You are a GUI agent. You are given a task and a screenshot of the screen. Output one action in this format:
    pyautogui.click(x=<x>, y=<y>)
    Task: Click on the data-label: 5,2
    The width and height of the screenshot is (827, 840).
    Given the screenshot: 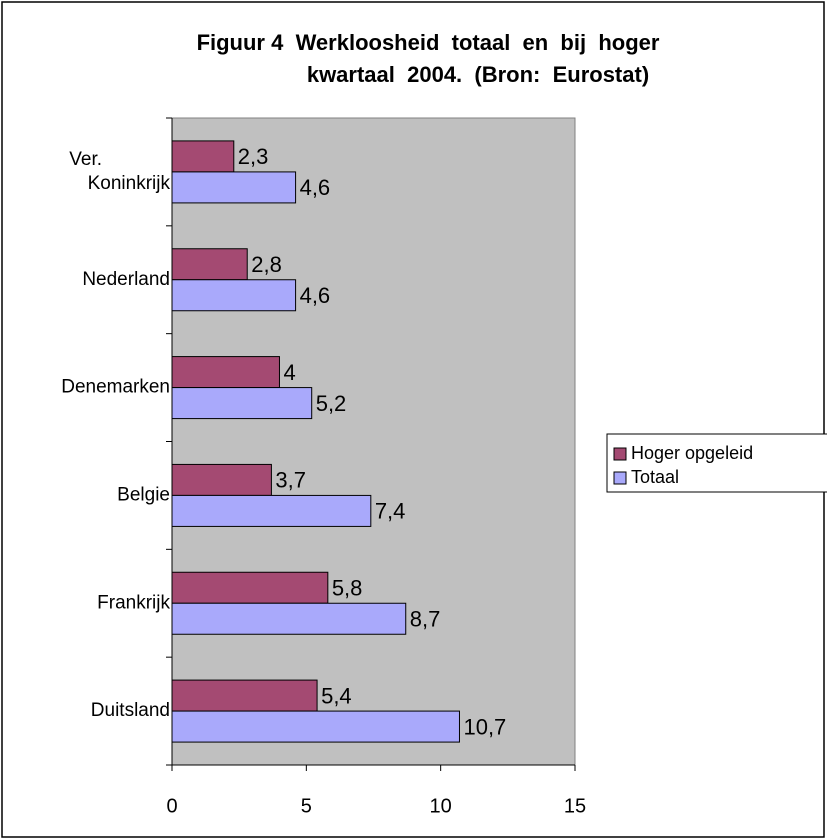 What is the action you would take?
    pyautogui.click(x=331, y=403)
    